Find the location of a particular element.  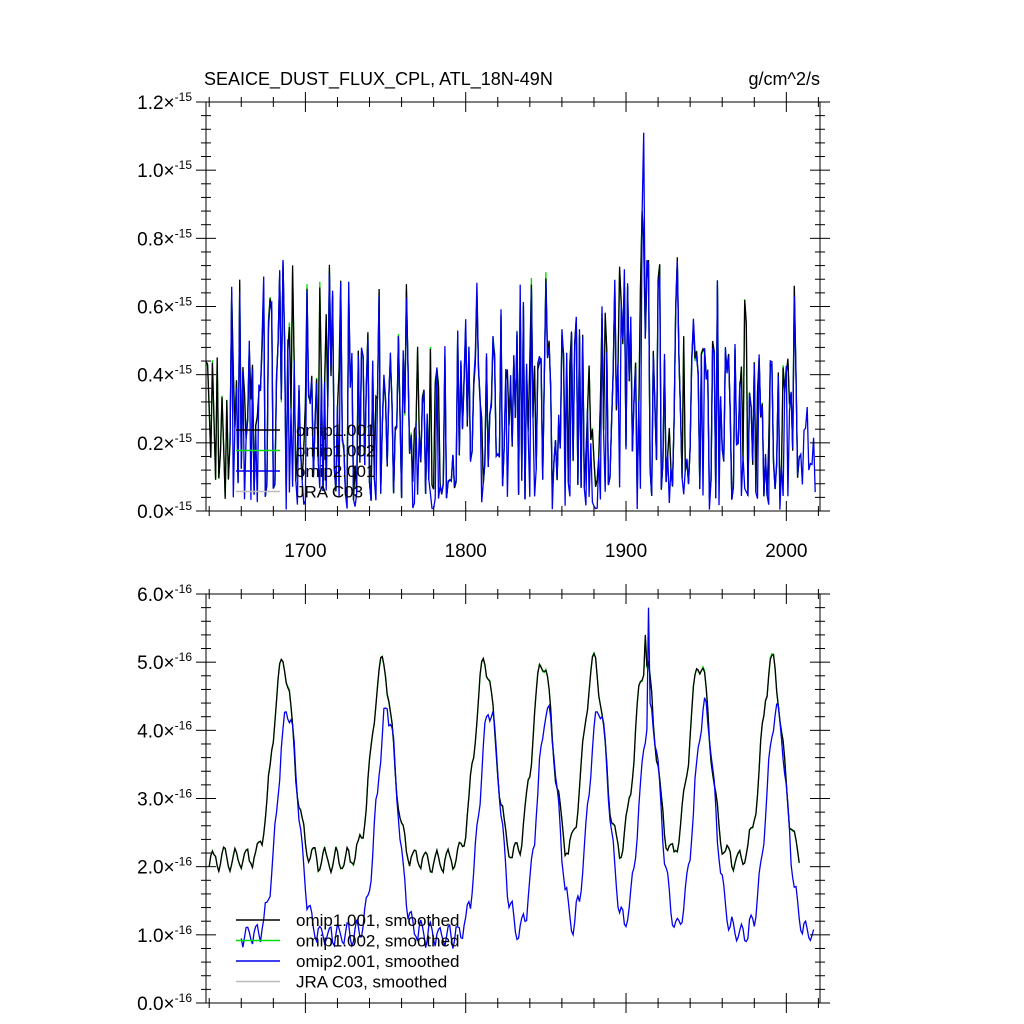

y-tick-label: 0.0×-15 is located at coordinates (164, 511).